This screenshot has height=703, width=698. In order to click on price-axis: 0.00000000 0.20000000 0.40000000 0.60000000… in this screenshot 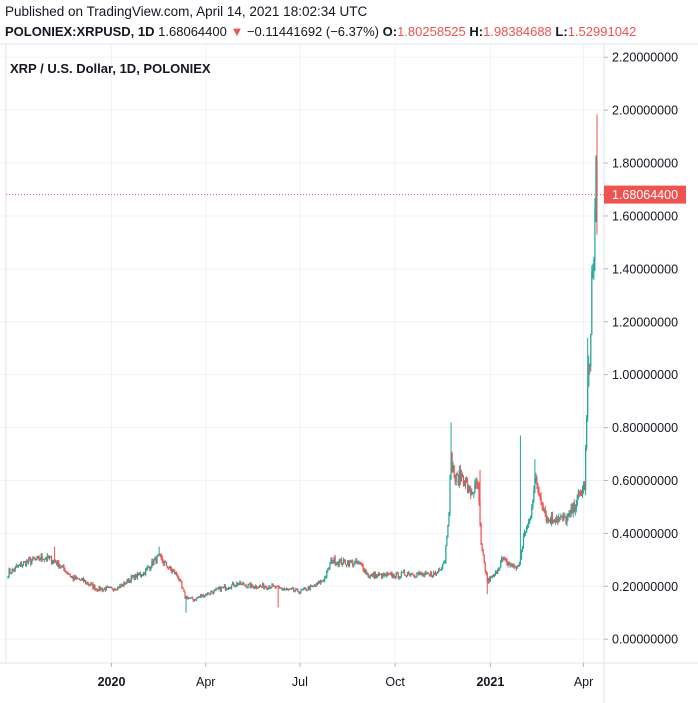, I will do `click(641, 349)`.